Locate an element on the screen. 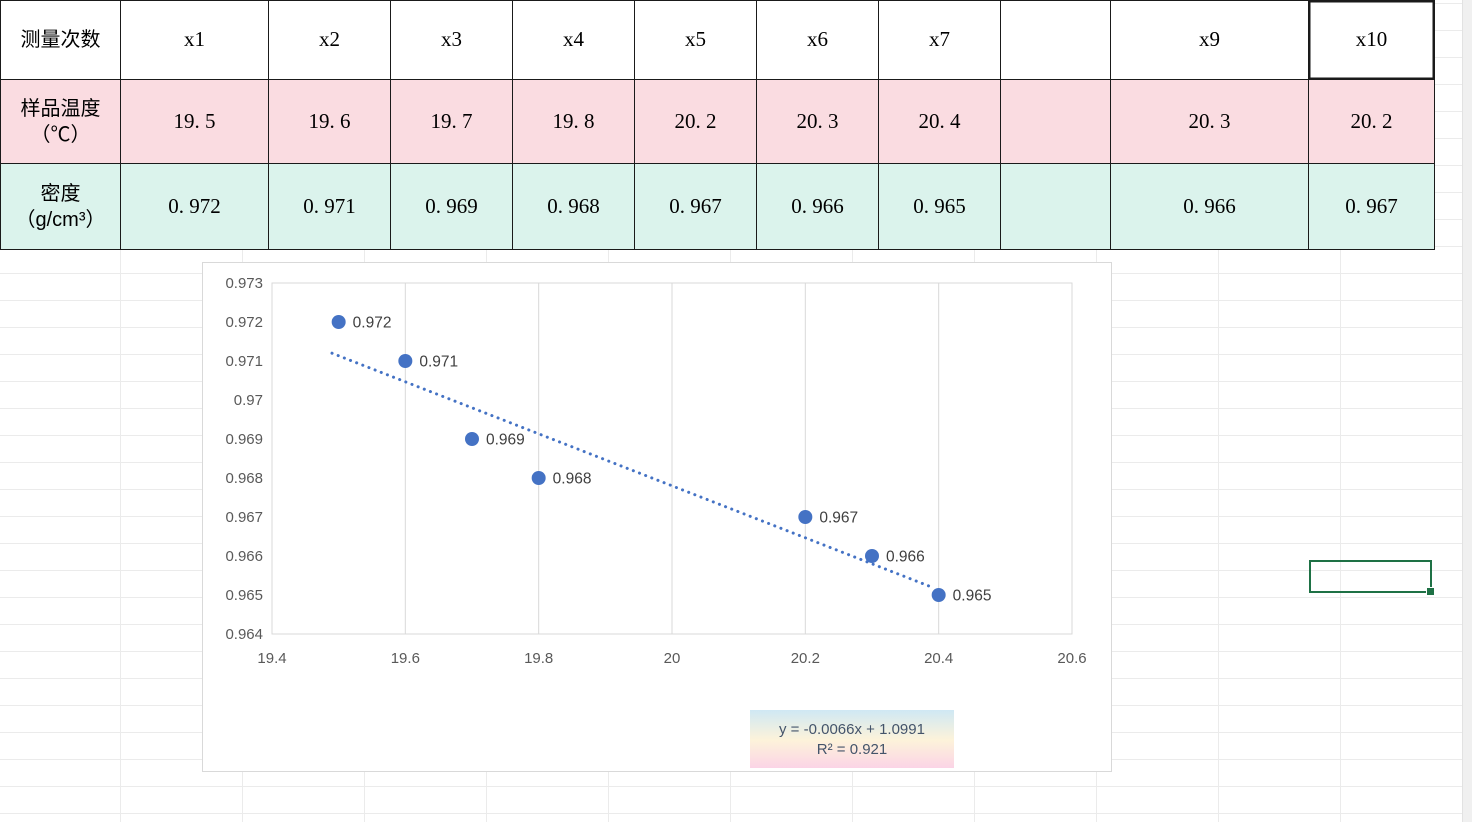 Image resolution: width=1472 pixels, height=822 pixels. temperature-cell-col6-text: 20. 3 is located at coordinates (817, 120).